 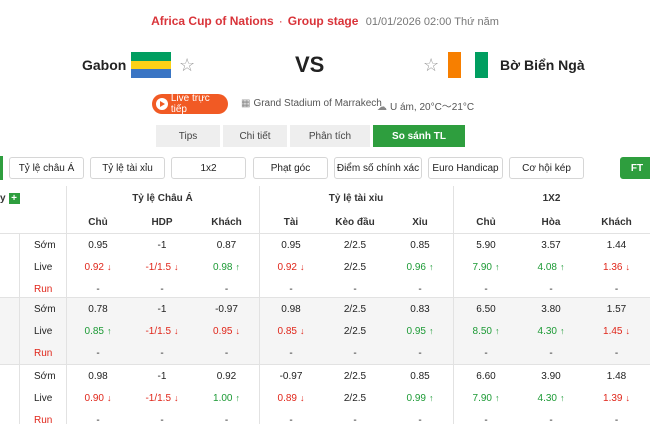 I want to click on filter-full-time: FT, so click(x=635, y=168).